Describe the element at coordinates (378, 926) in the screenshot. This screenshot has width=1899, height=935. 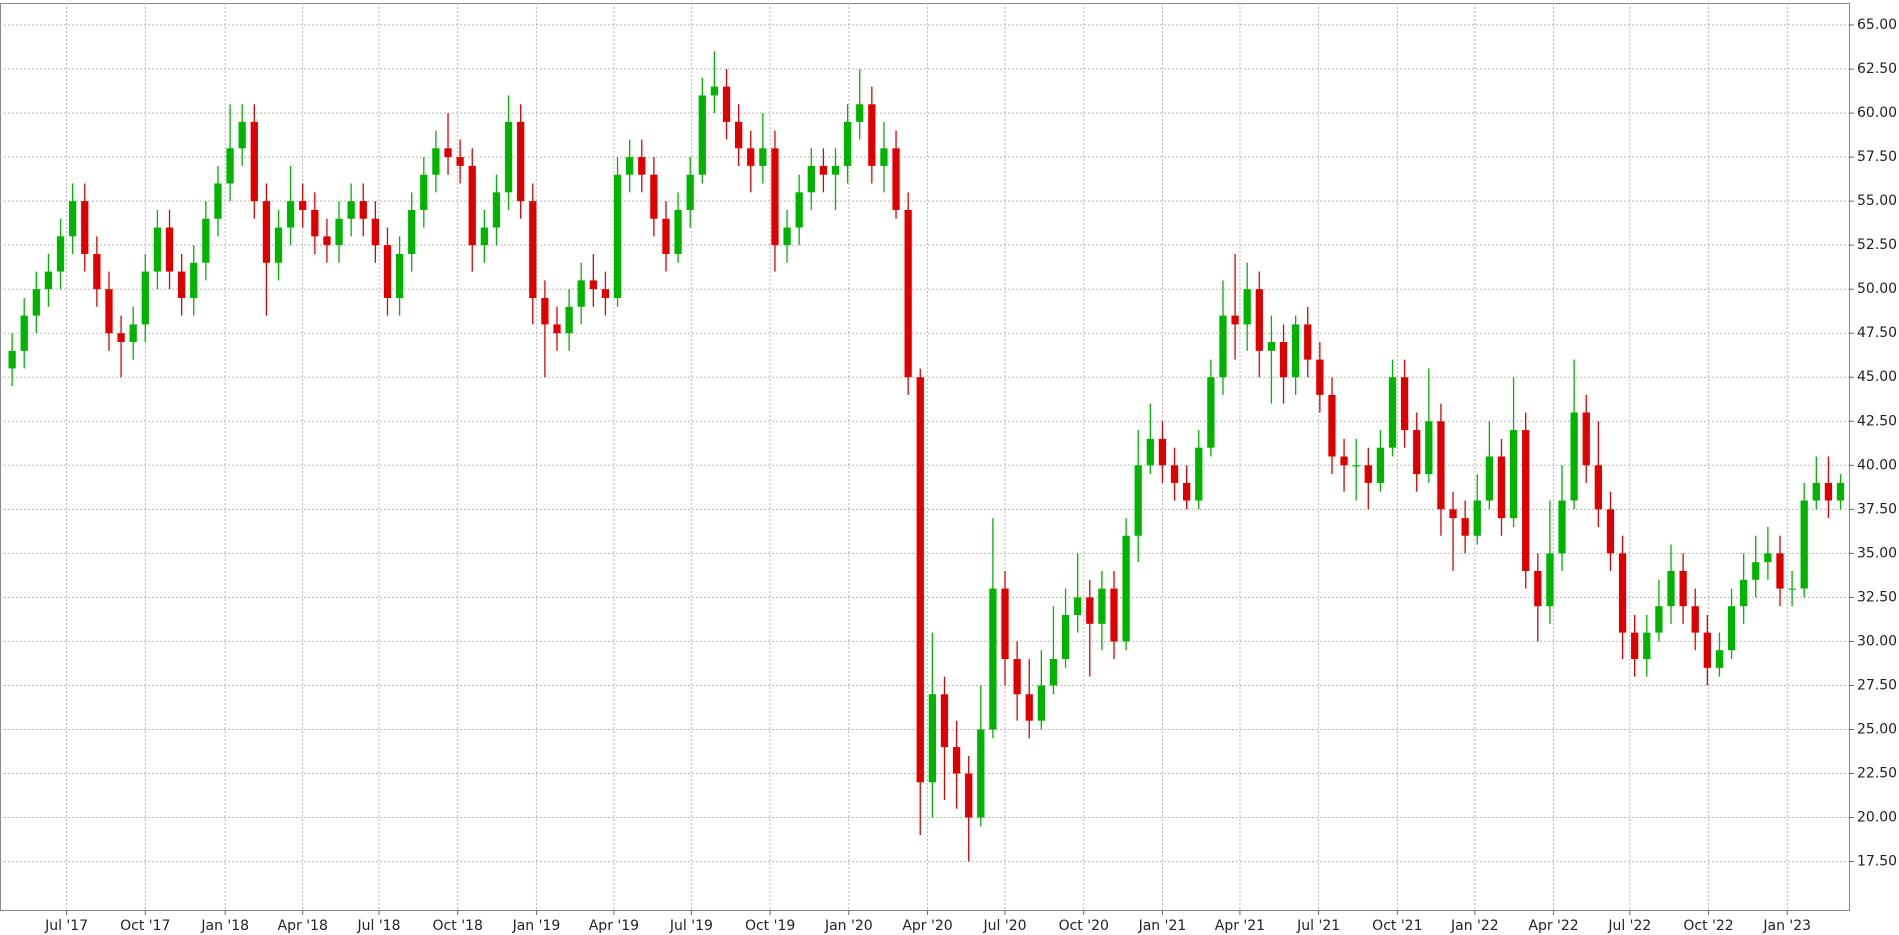
I see `x-tick-label: Jul '18` at that location.